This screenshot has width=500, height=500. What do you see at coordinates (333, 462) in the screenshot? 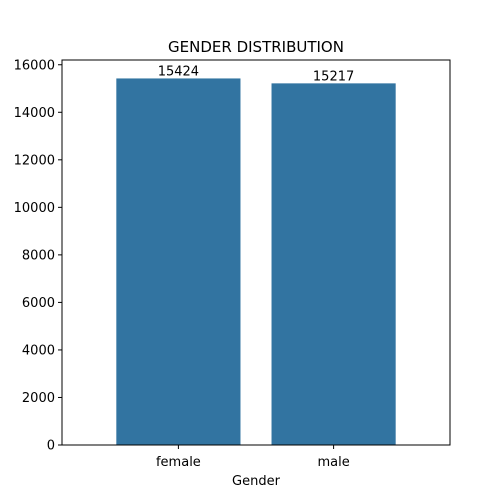
I see `x-tick-label-male: male` at bounding box center [333, 462].